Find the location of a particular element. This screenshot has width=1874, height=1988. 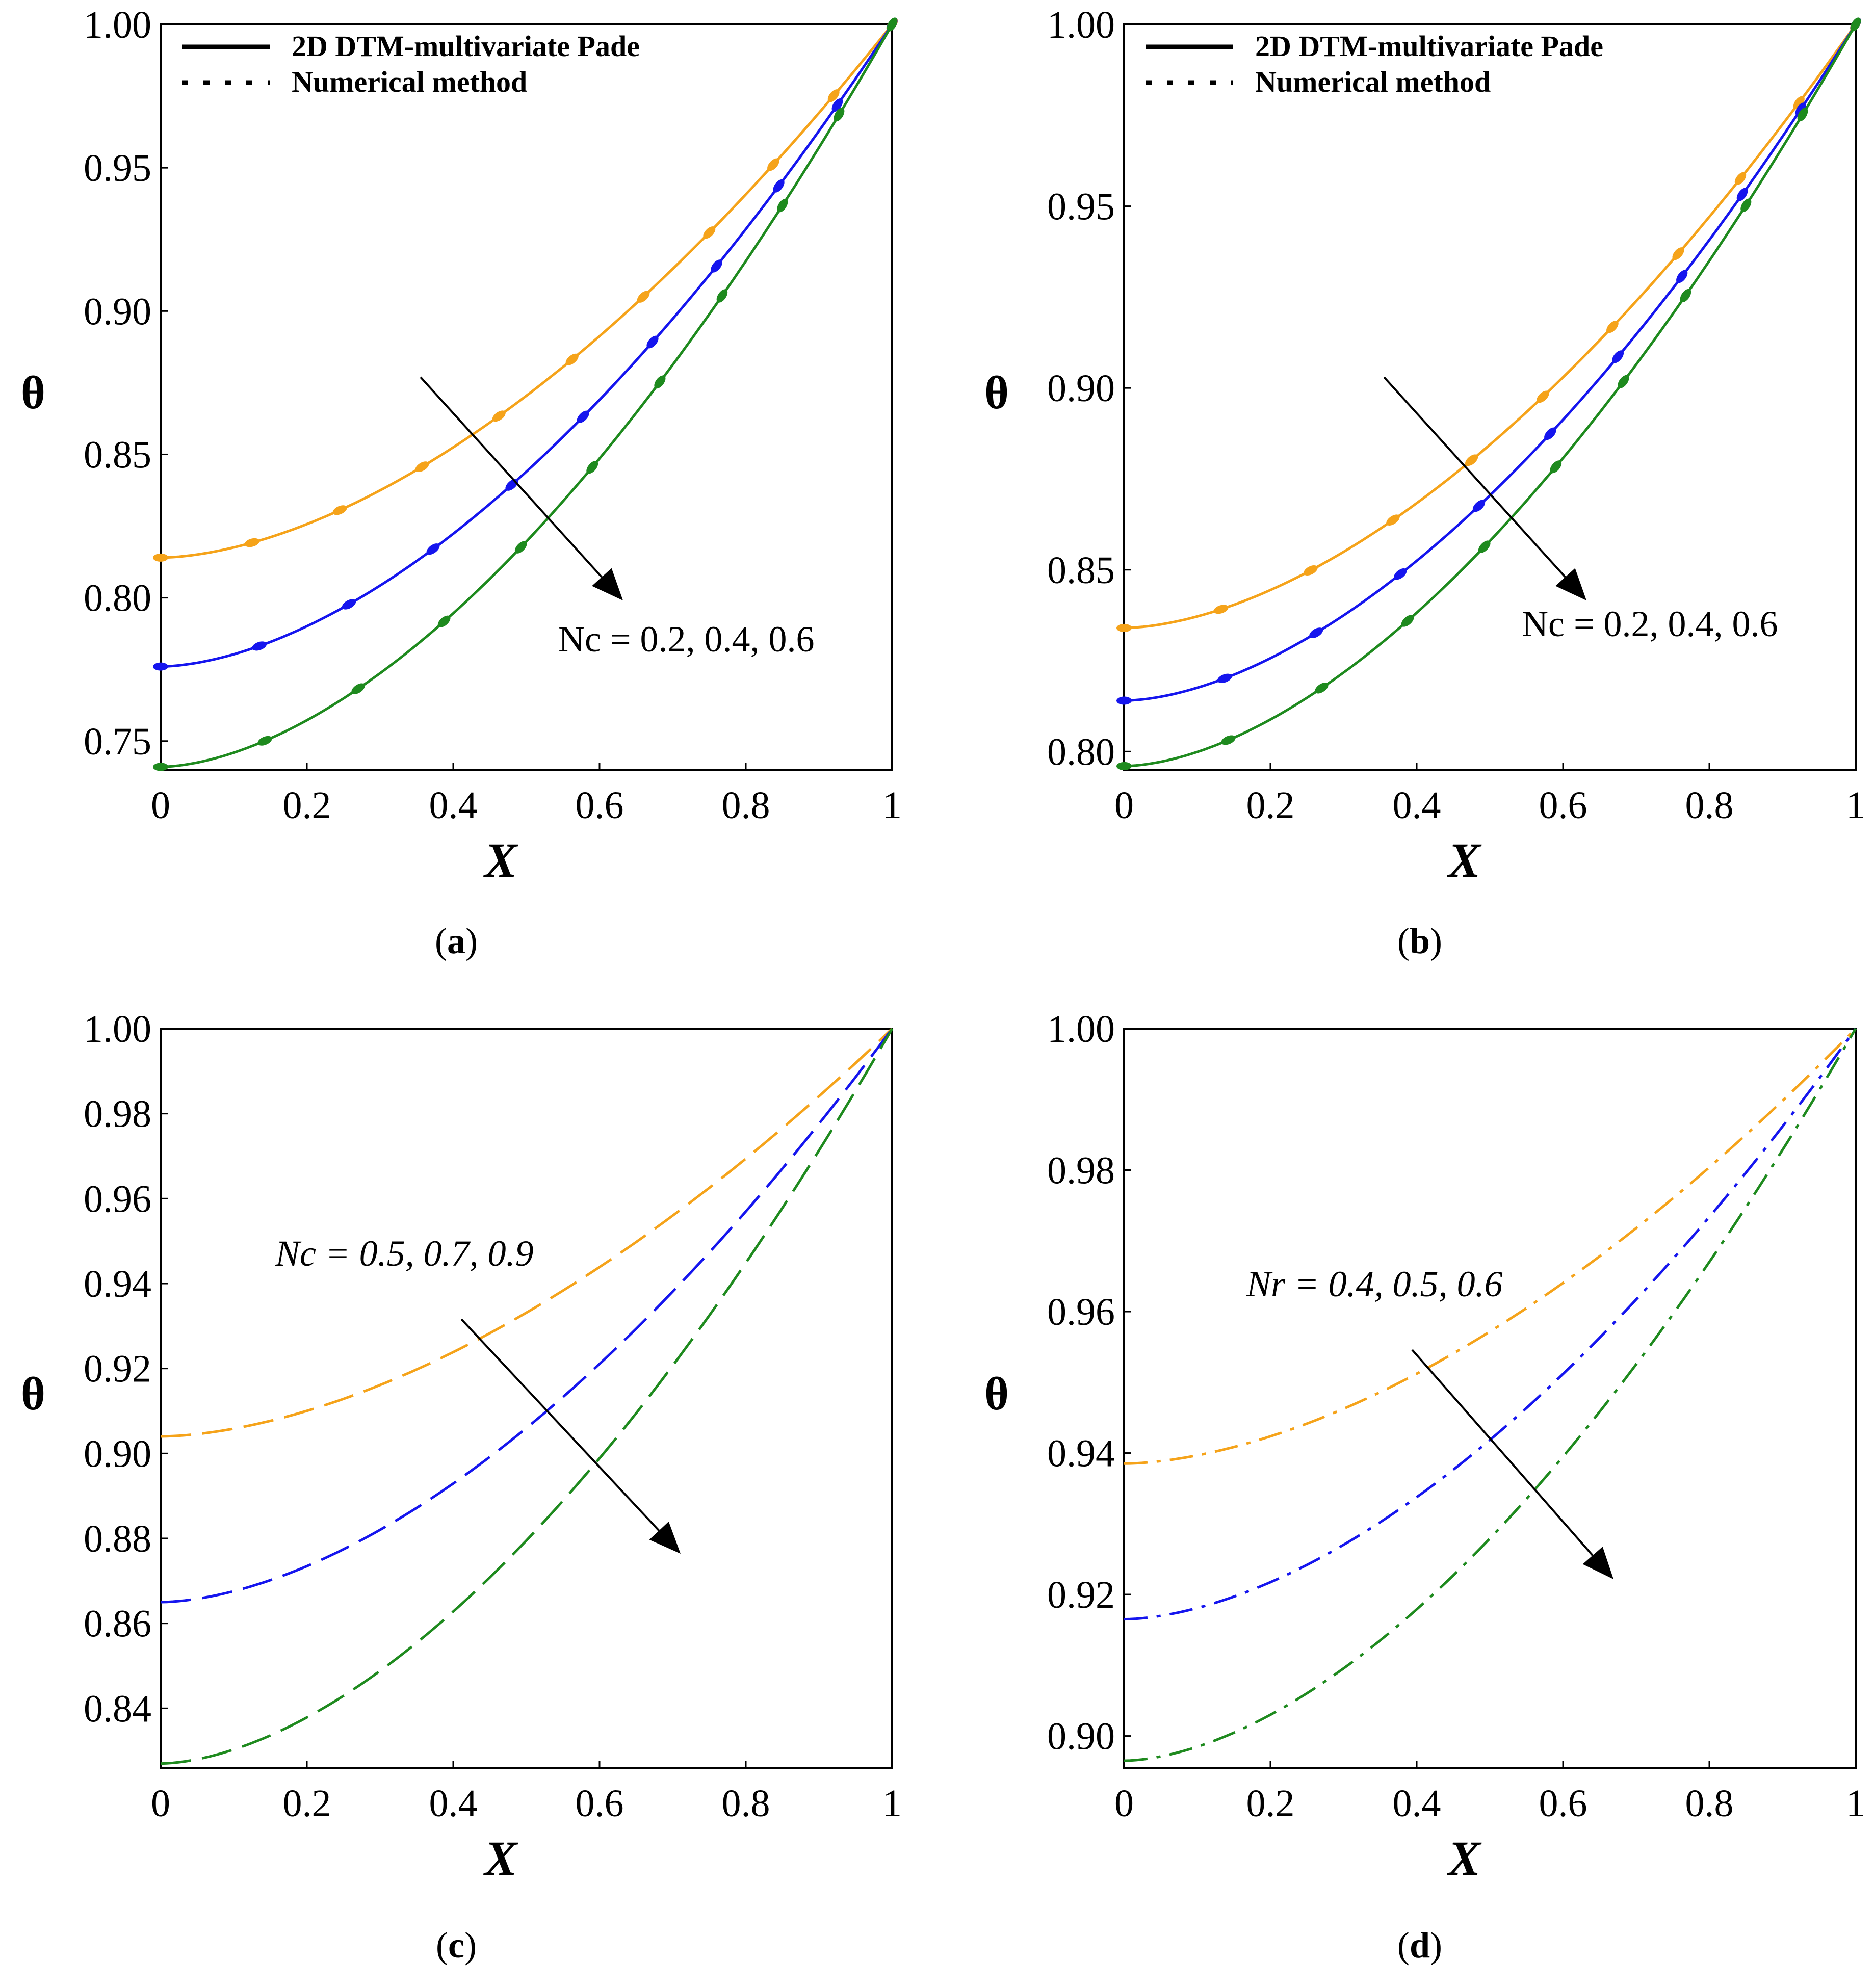

y-tick-label: 0.98 is located at coordinates (1081, 1171).